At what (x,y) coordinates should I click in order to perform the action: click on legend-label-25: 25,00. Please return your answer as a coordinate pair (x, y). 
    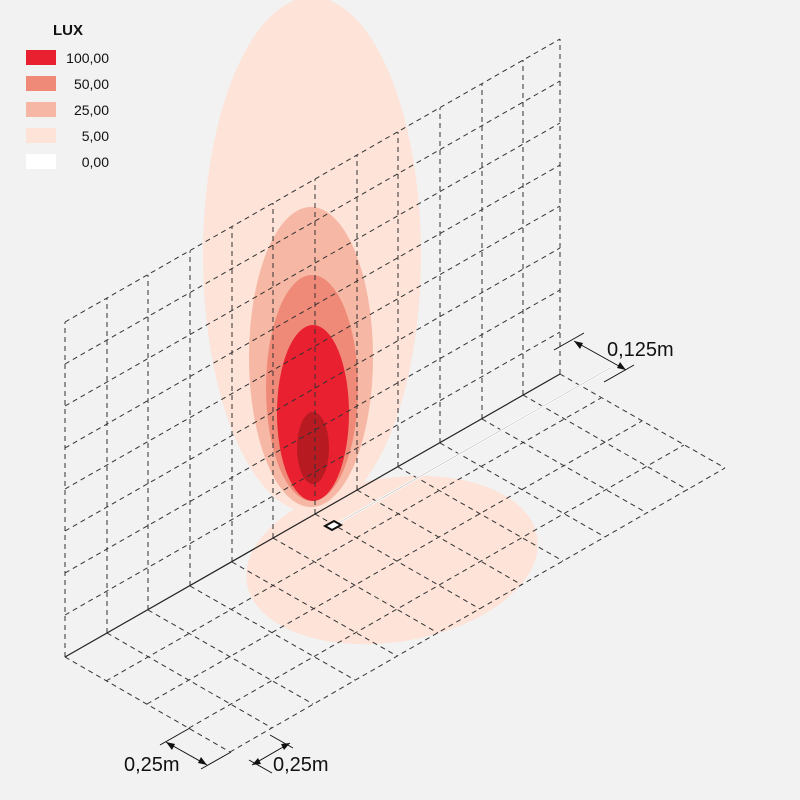
    Looking at the image, I should click on (91, 110).